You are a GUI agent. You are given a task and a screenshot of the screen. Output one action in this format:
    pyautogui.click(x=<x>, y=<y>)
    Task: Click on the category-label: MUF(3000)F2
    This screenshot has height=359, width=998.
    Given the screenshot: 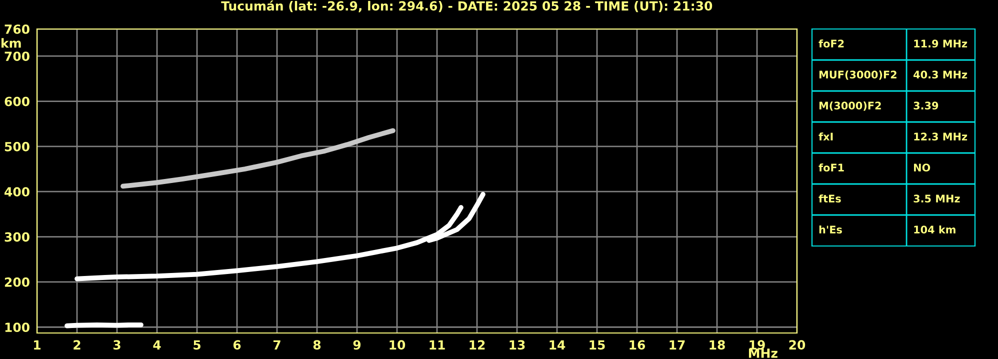 What is the action you would take?
    pyautogui.click(x=857, y=75)
    